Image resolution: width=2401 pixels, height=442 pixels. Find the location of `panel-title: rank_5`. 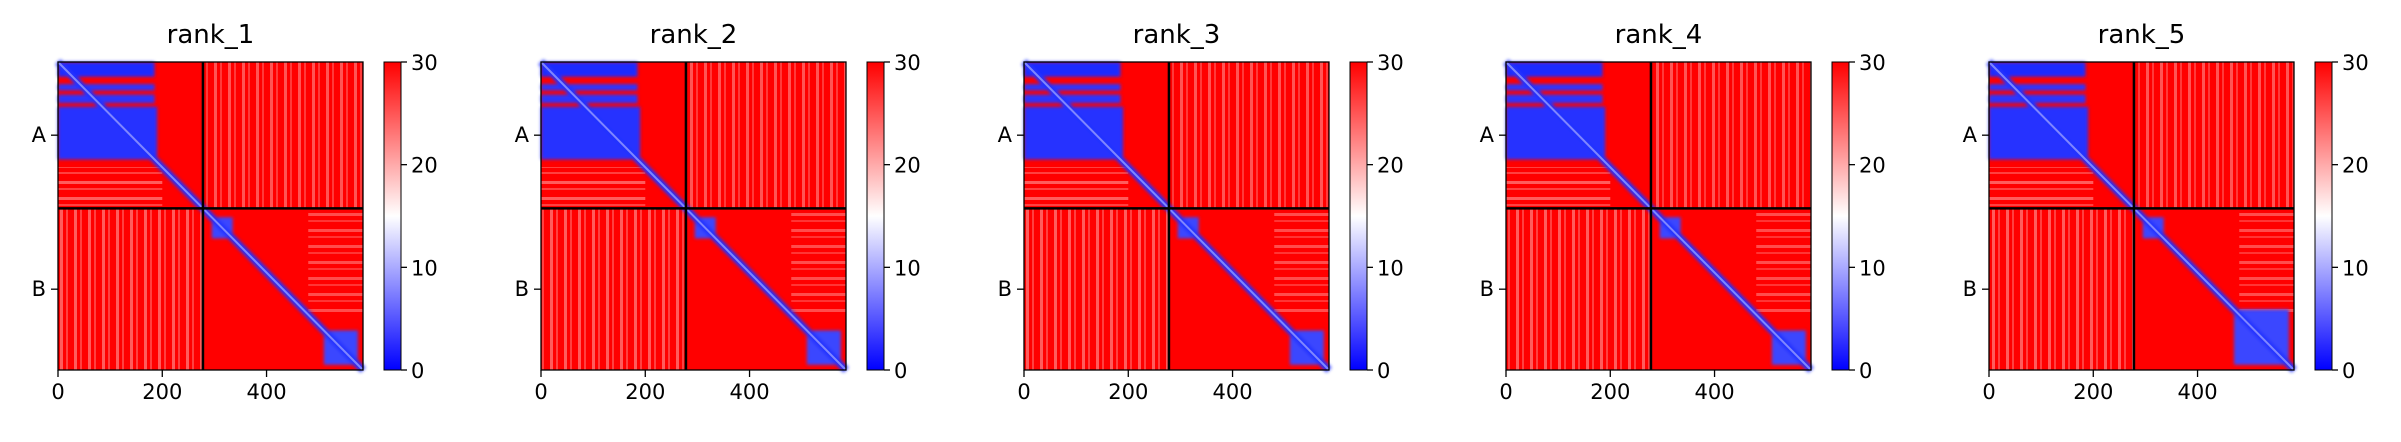

panel-title: rank_5 is located at coordinates (2142, 35).